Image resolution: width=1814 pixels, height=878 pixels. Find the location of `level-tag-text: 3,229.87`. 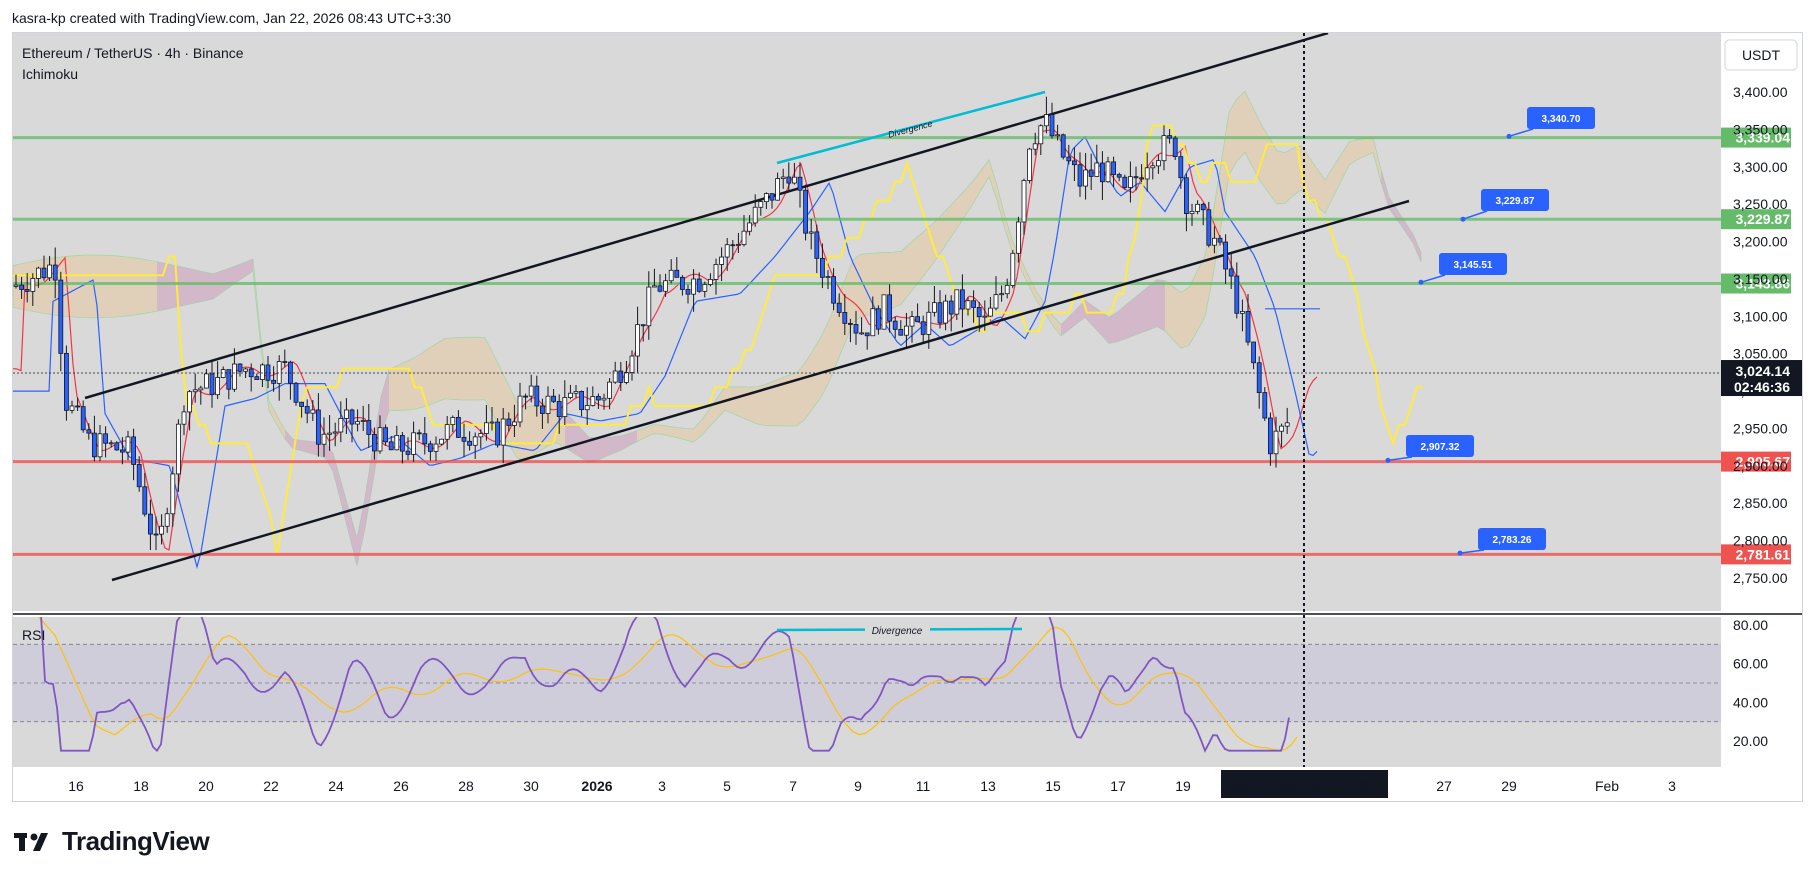

level-tag-text: 3,229.87 is located at coordinates (1763, 219).